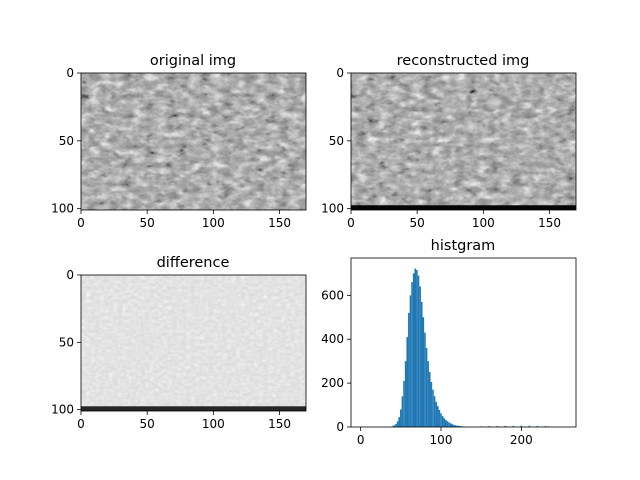 The height and width of the screenshot is (480, 640). What do you see at coordinates (521, 440) in the screenshot?
I see `x-tick-label: 200` at bounding box center [521, 440].